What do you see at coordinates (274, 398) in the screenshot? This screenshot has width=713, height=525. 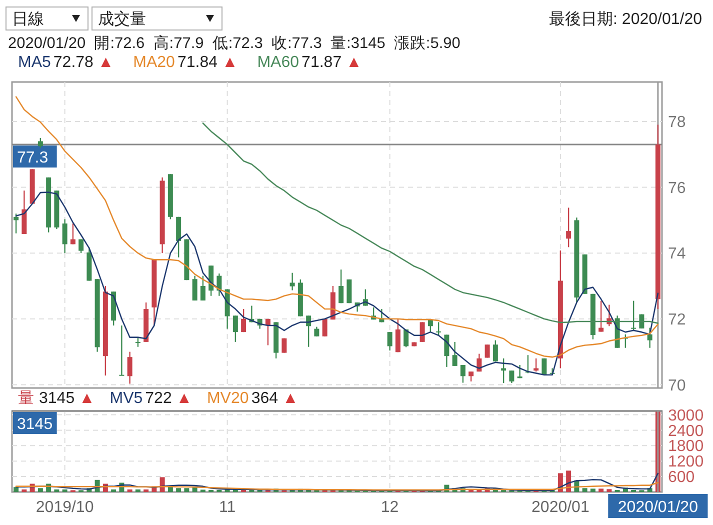 I see `text: 364 ▲` at bounding box center [274, 398].